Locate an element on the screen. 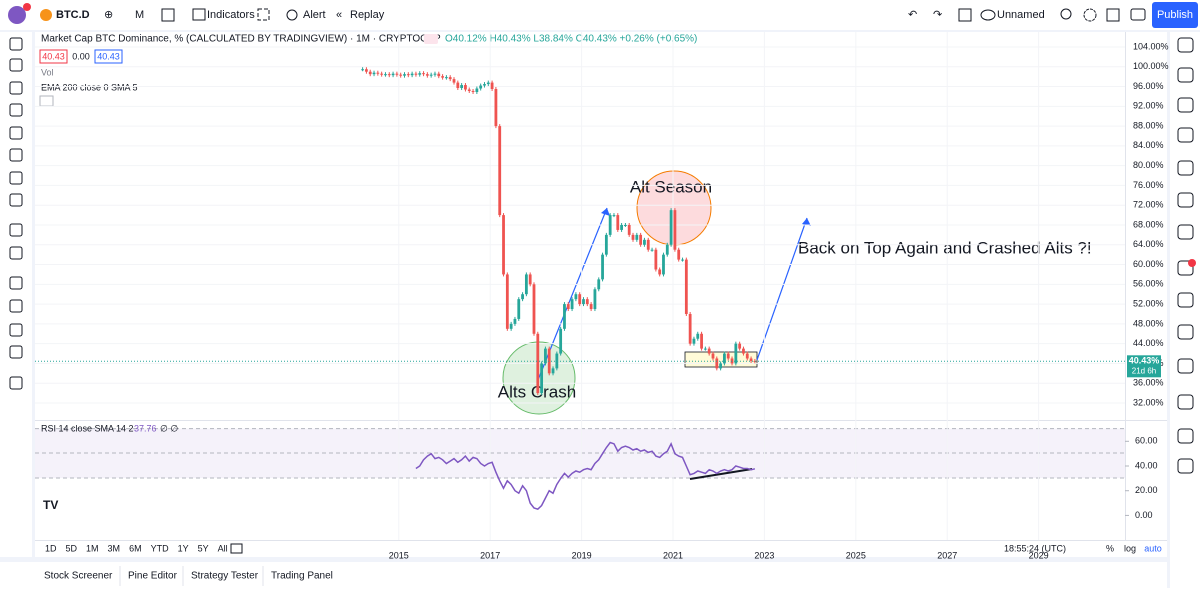  y-tick-label: 52.00% is located at coordinates (1148, 303).